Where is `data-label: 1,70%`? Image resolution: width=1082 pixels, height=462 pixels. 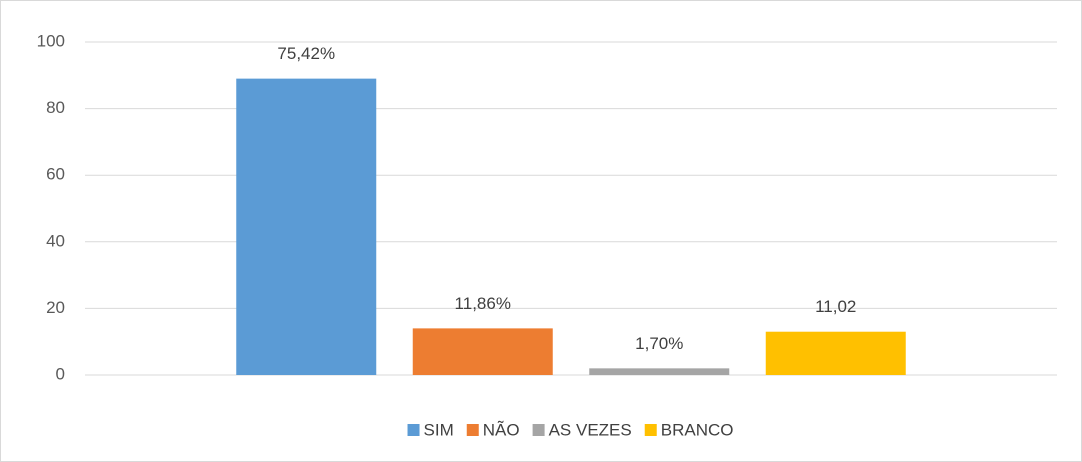
data-label: 1,70% is located at coordinates (659, 343).